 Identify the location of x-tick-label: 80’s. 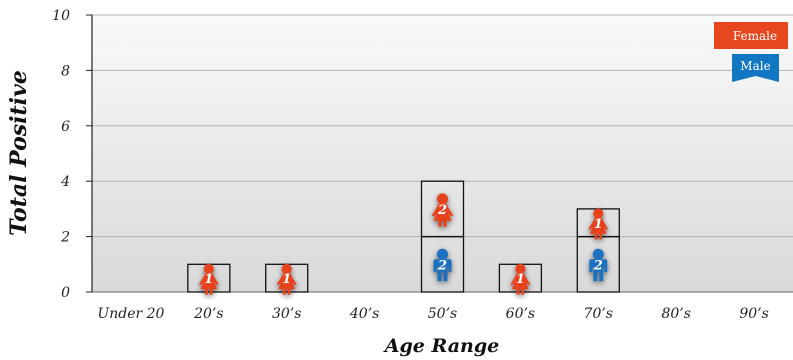
(675, 314).